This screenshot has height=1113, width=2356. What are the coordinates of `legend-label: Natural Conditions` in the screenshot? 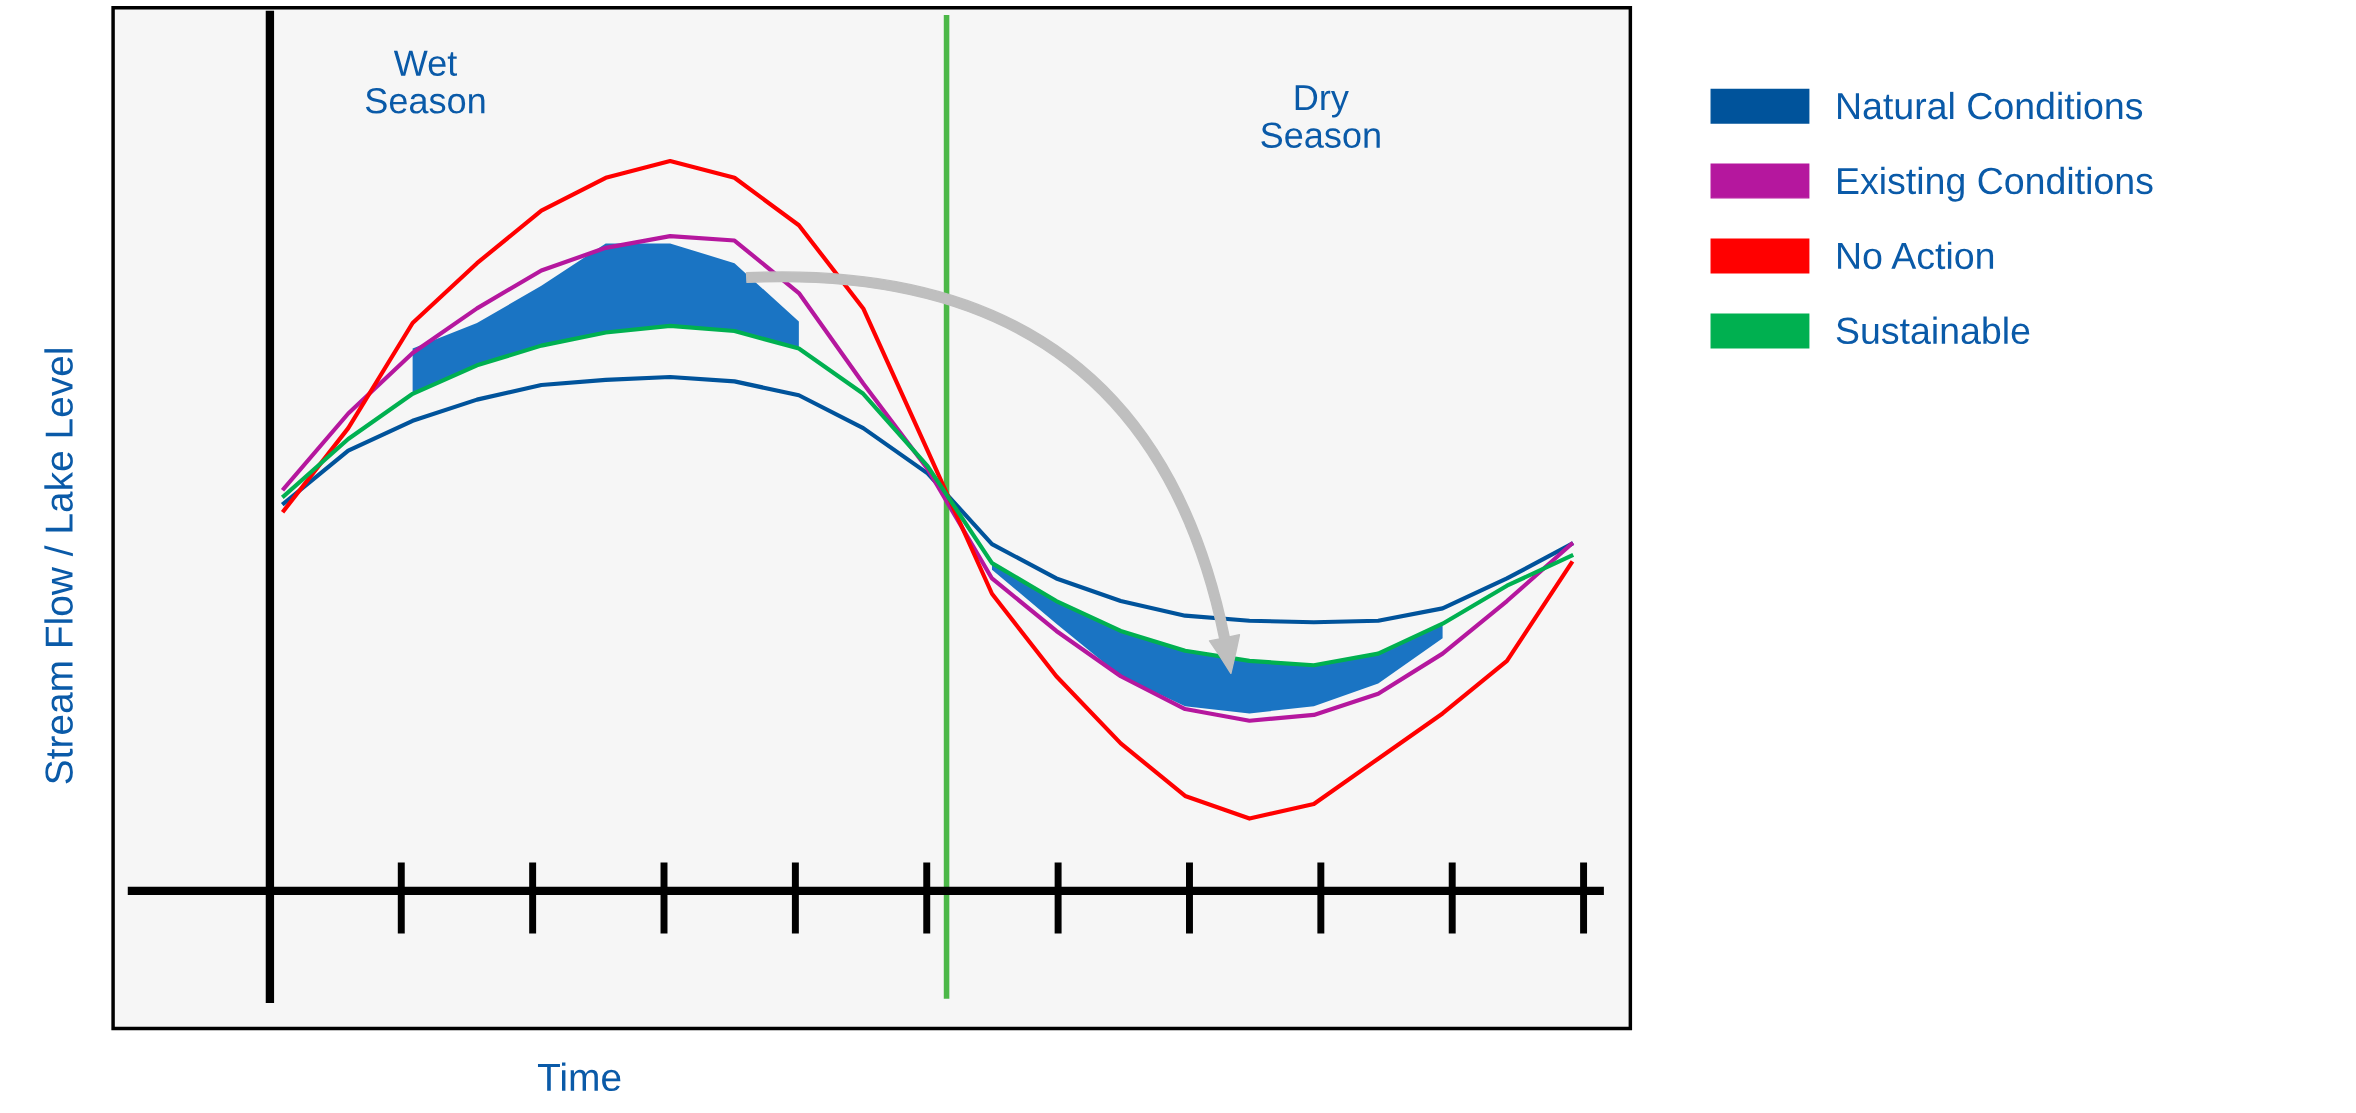 It's located at (1990, 105).